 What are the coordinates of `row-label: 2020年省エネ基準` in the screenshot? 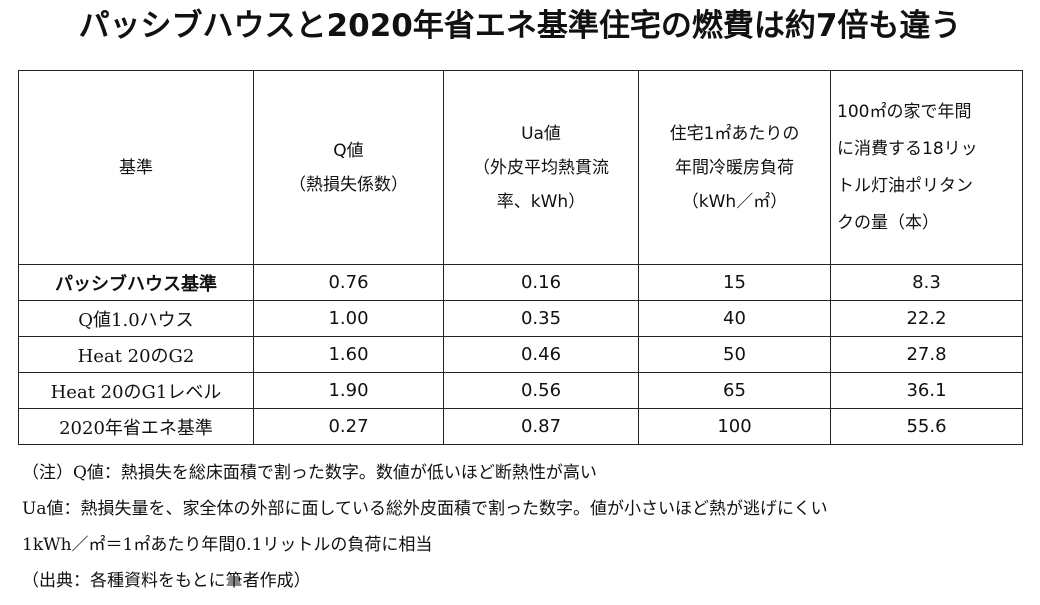 It's located at (136, 426).